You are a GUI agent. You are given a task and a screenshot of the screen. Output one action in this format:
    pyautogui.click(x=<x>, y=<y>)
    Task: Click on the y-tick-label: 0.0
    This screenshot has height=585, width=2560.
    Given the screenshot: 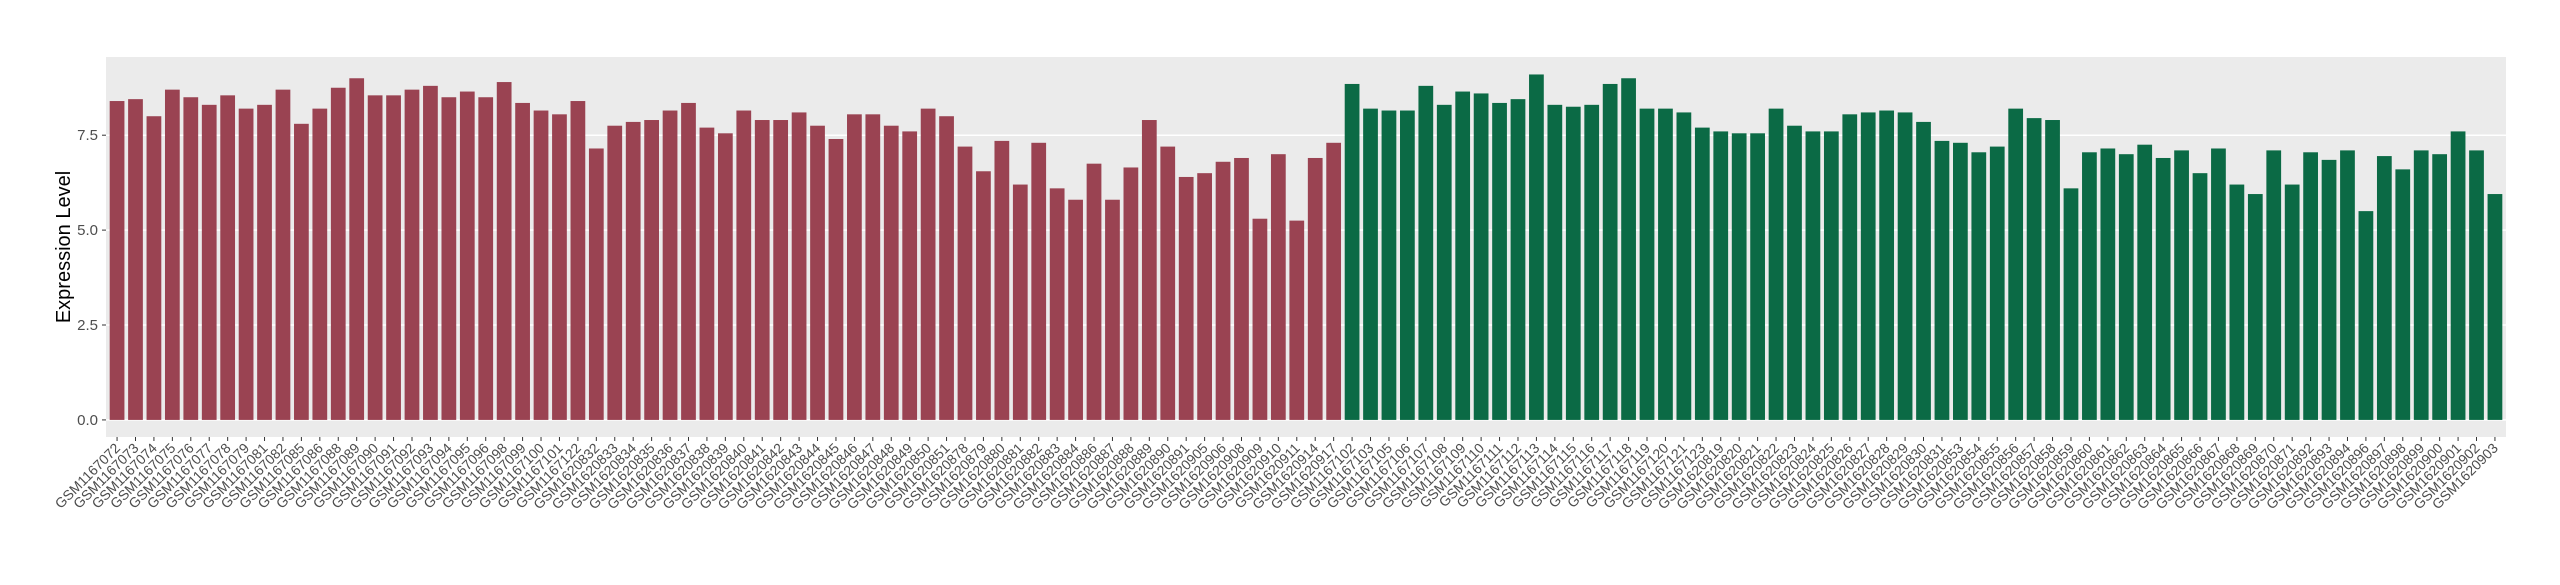 What is the action you would take?
    pyautogui.click(x=87, y=420)
    